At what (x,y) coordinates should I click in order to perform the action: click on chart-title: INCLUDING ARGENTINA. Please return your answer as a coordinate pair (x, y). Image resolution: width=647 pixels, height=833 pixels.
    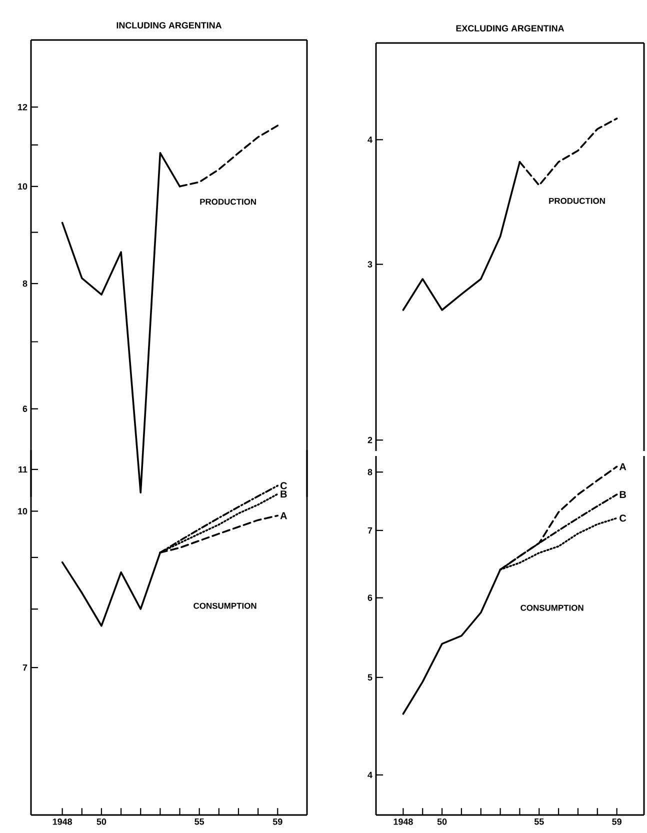
    Looking at the image, I should click on (169, 25).